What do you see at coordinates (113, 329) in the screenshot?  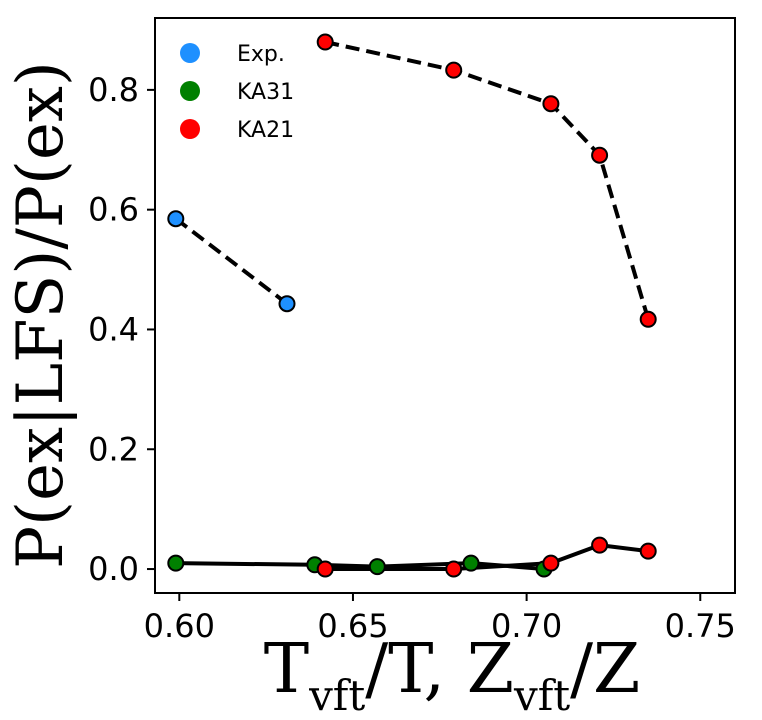 I see `y-tick-label: 0.4` at bounding box center [113, 329].